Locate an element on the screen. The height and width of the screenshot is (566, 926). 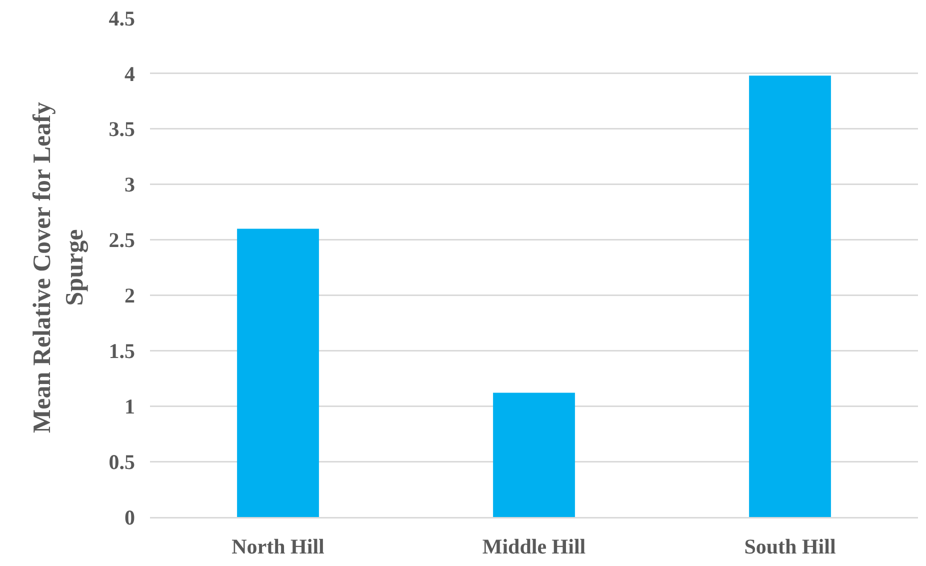
x-tick-label: Middle Hill is located at coordinates (534, 546).